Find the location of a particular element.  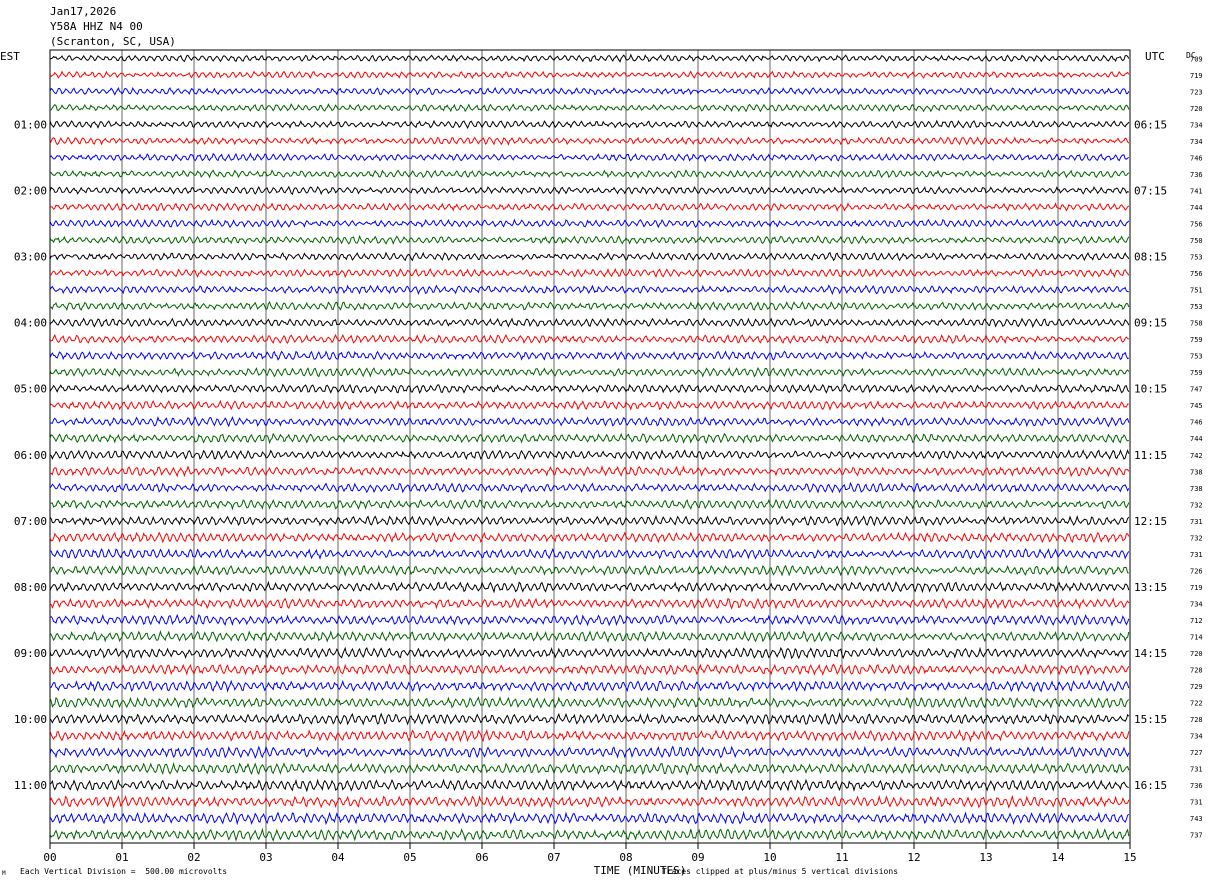

est-hour-label: 09:00 is located at coordinates (30, 653).